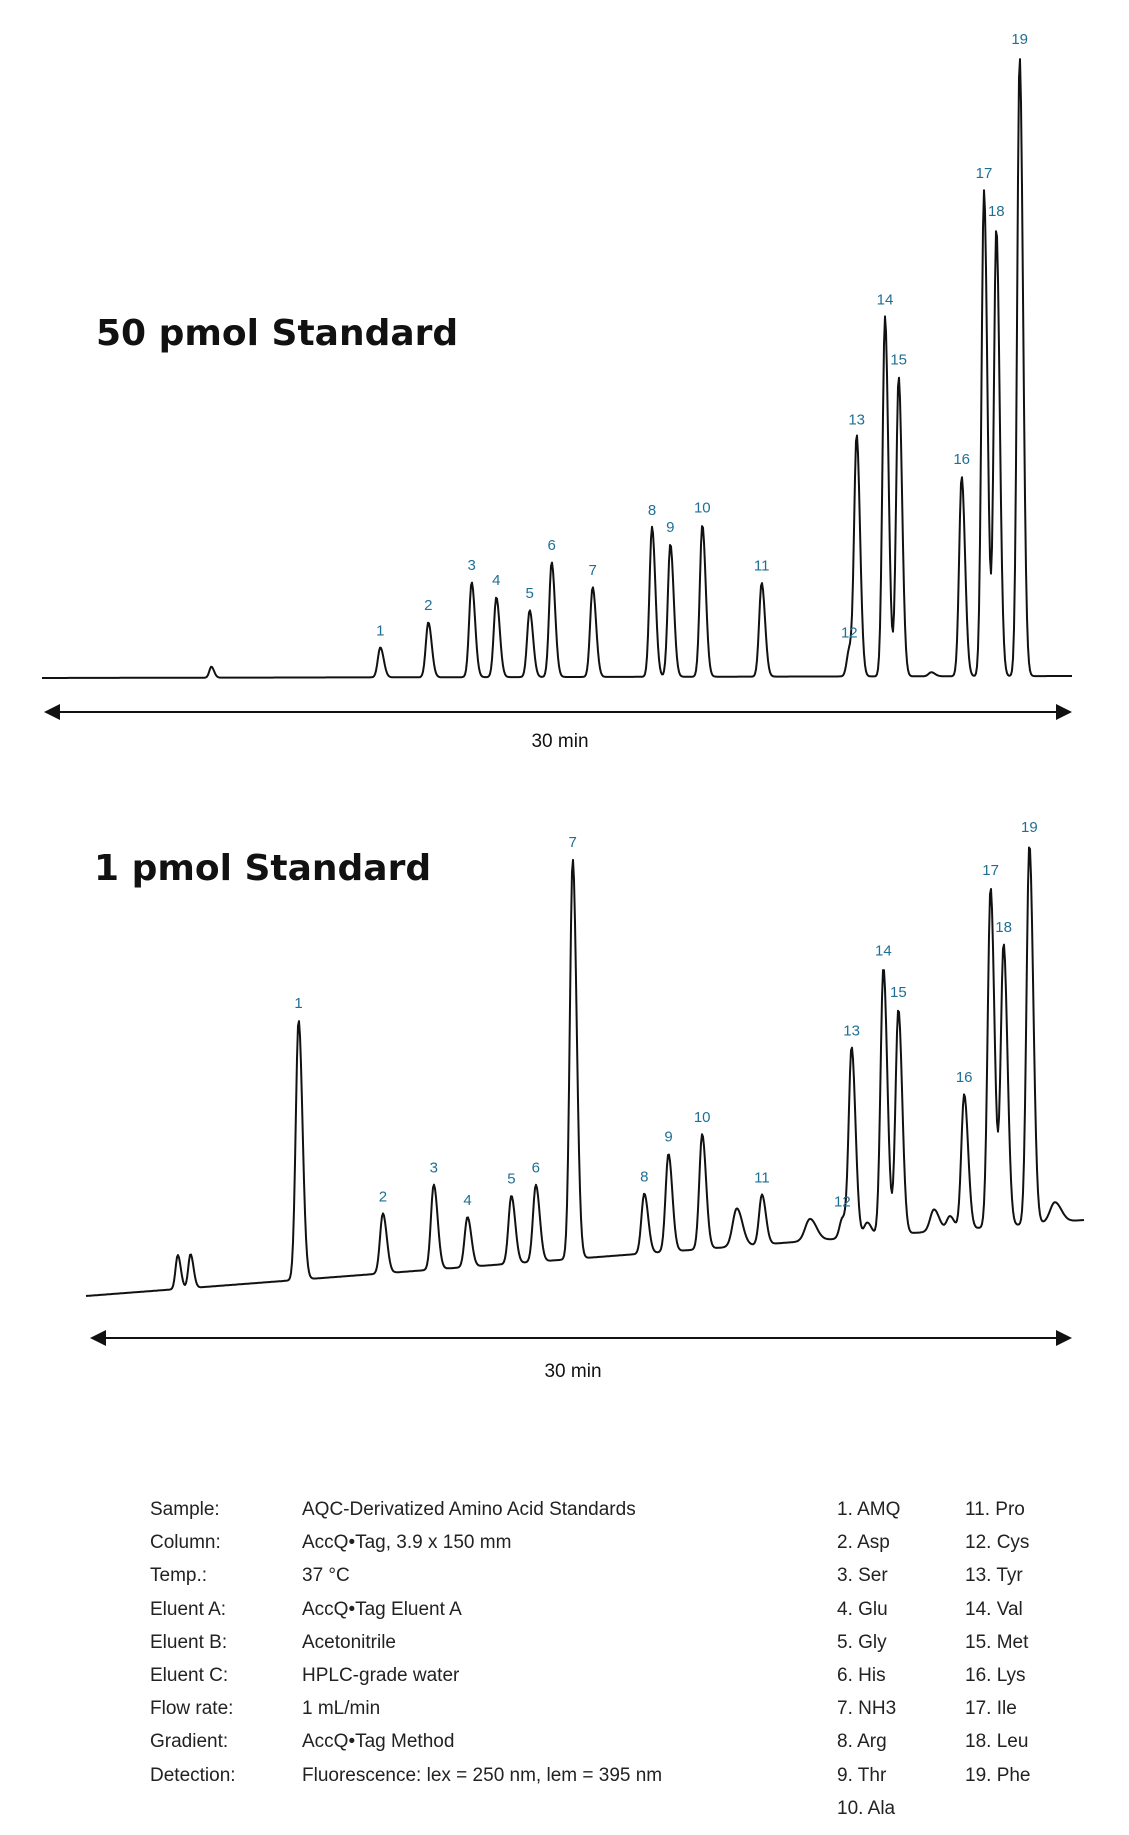  I want to click on condition-key: Detection:, so click(193, 1775).